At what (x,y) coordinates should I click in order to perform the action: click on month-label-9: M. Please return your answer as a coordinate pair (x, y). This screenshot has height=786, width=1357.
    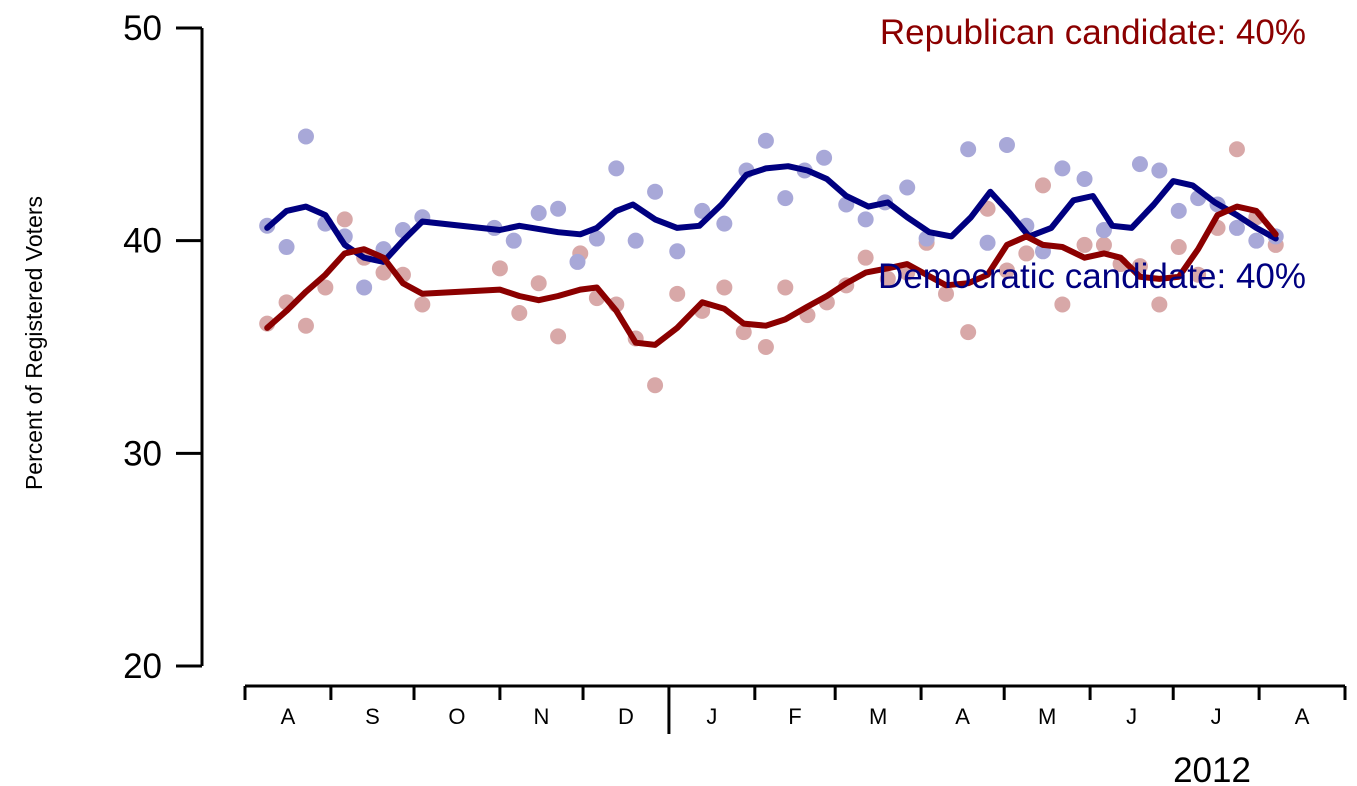
    Looking at the image, I should click on (1047, 716).